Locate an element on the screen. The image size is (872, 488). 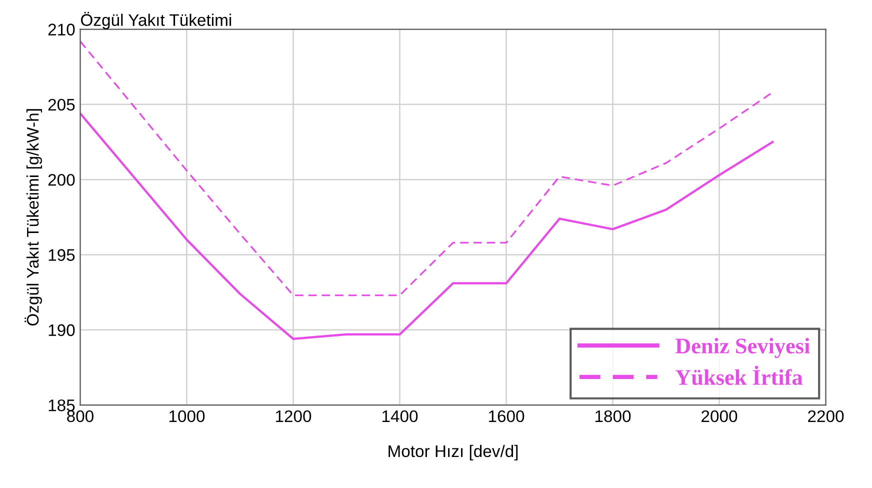
x-tick-label: 1800 is located at coordinates (613, 416).